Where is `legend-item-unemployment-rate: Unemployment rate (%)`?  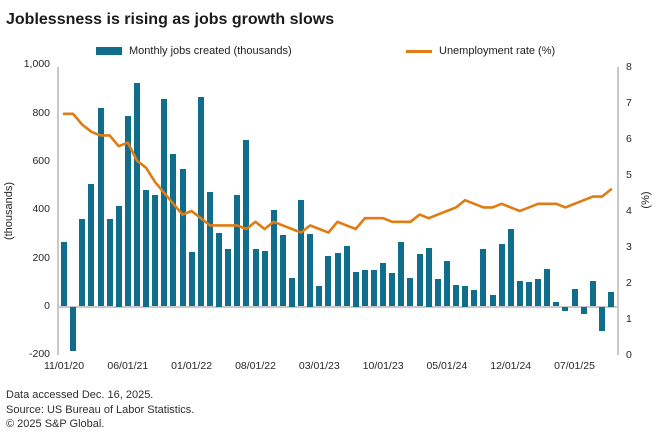
legend-item-unemployment-rate: Unemployment rate (%) is located at coordinates (480, 51).